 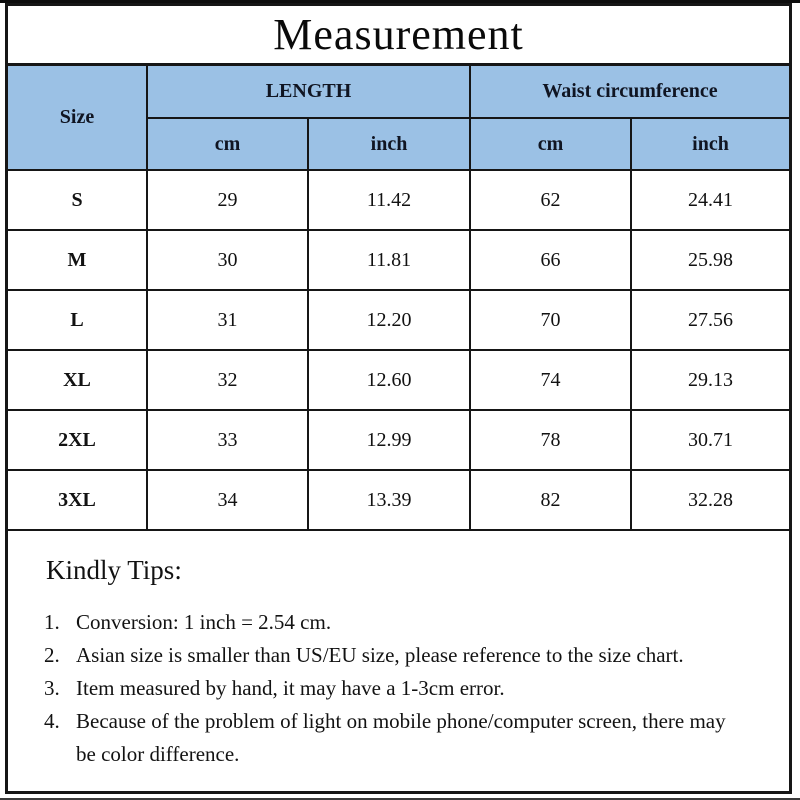 I want to click on value-cell: 12.20, so click(x=389, y=320).